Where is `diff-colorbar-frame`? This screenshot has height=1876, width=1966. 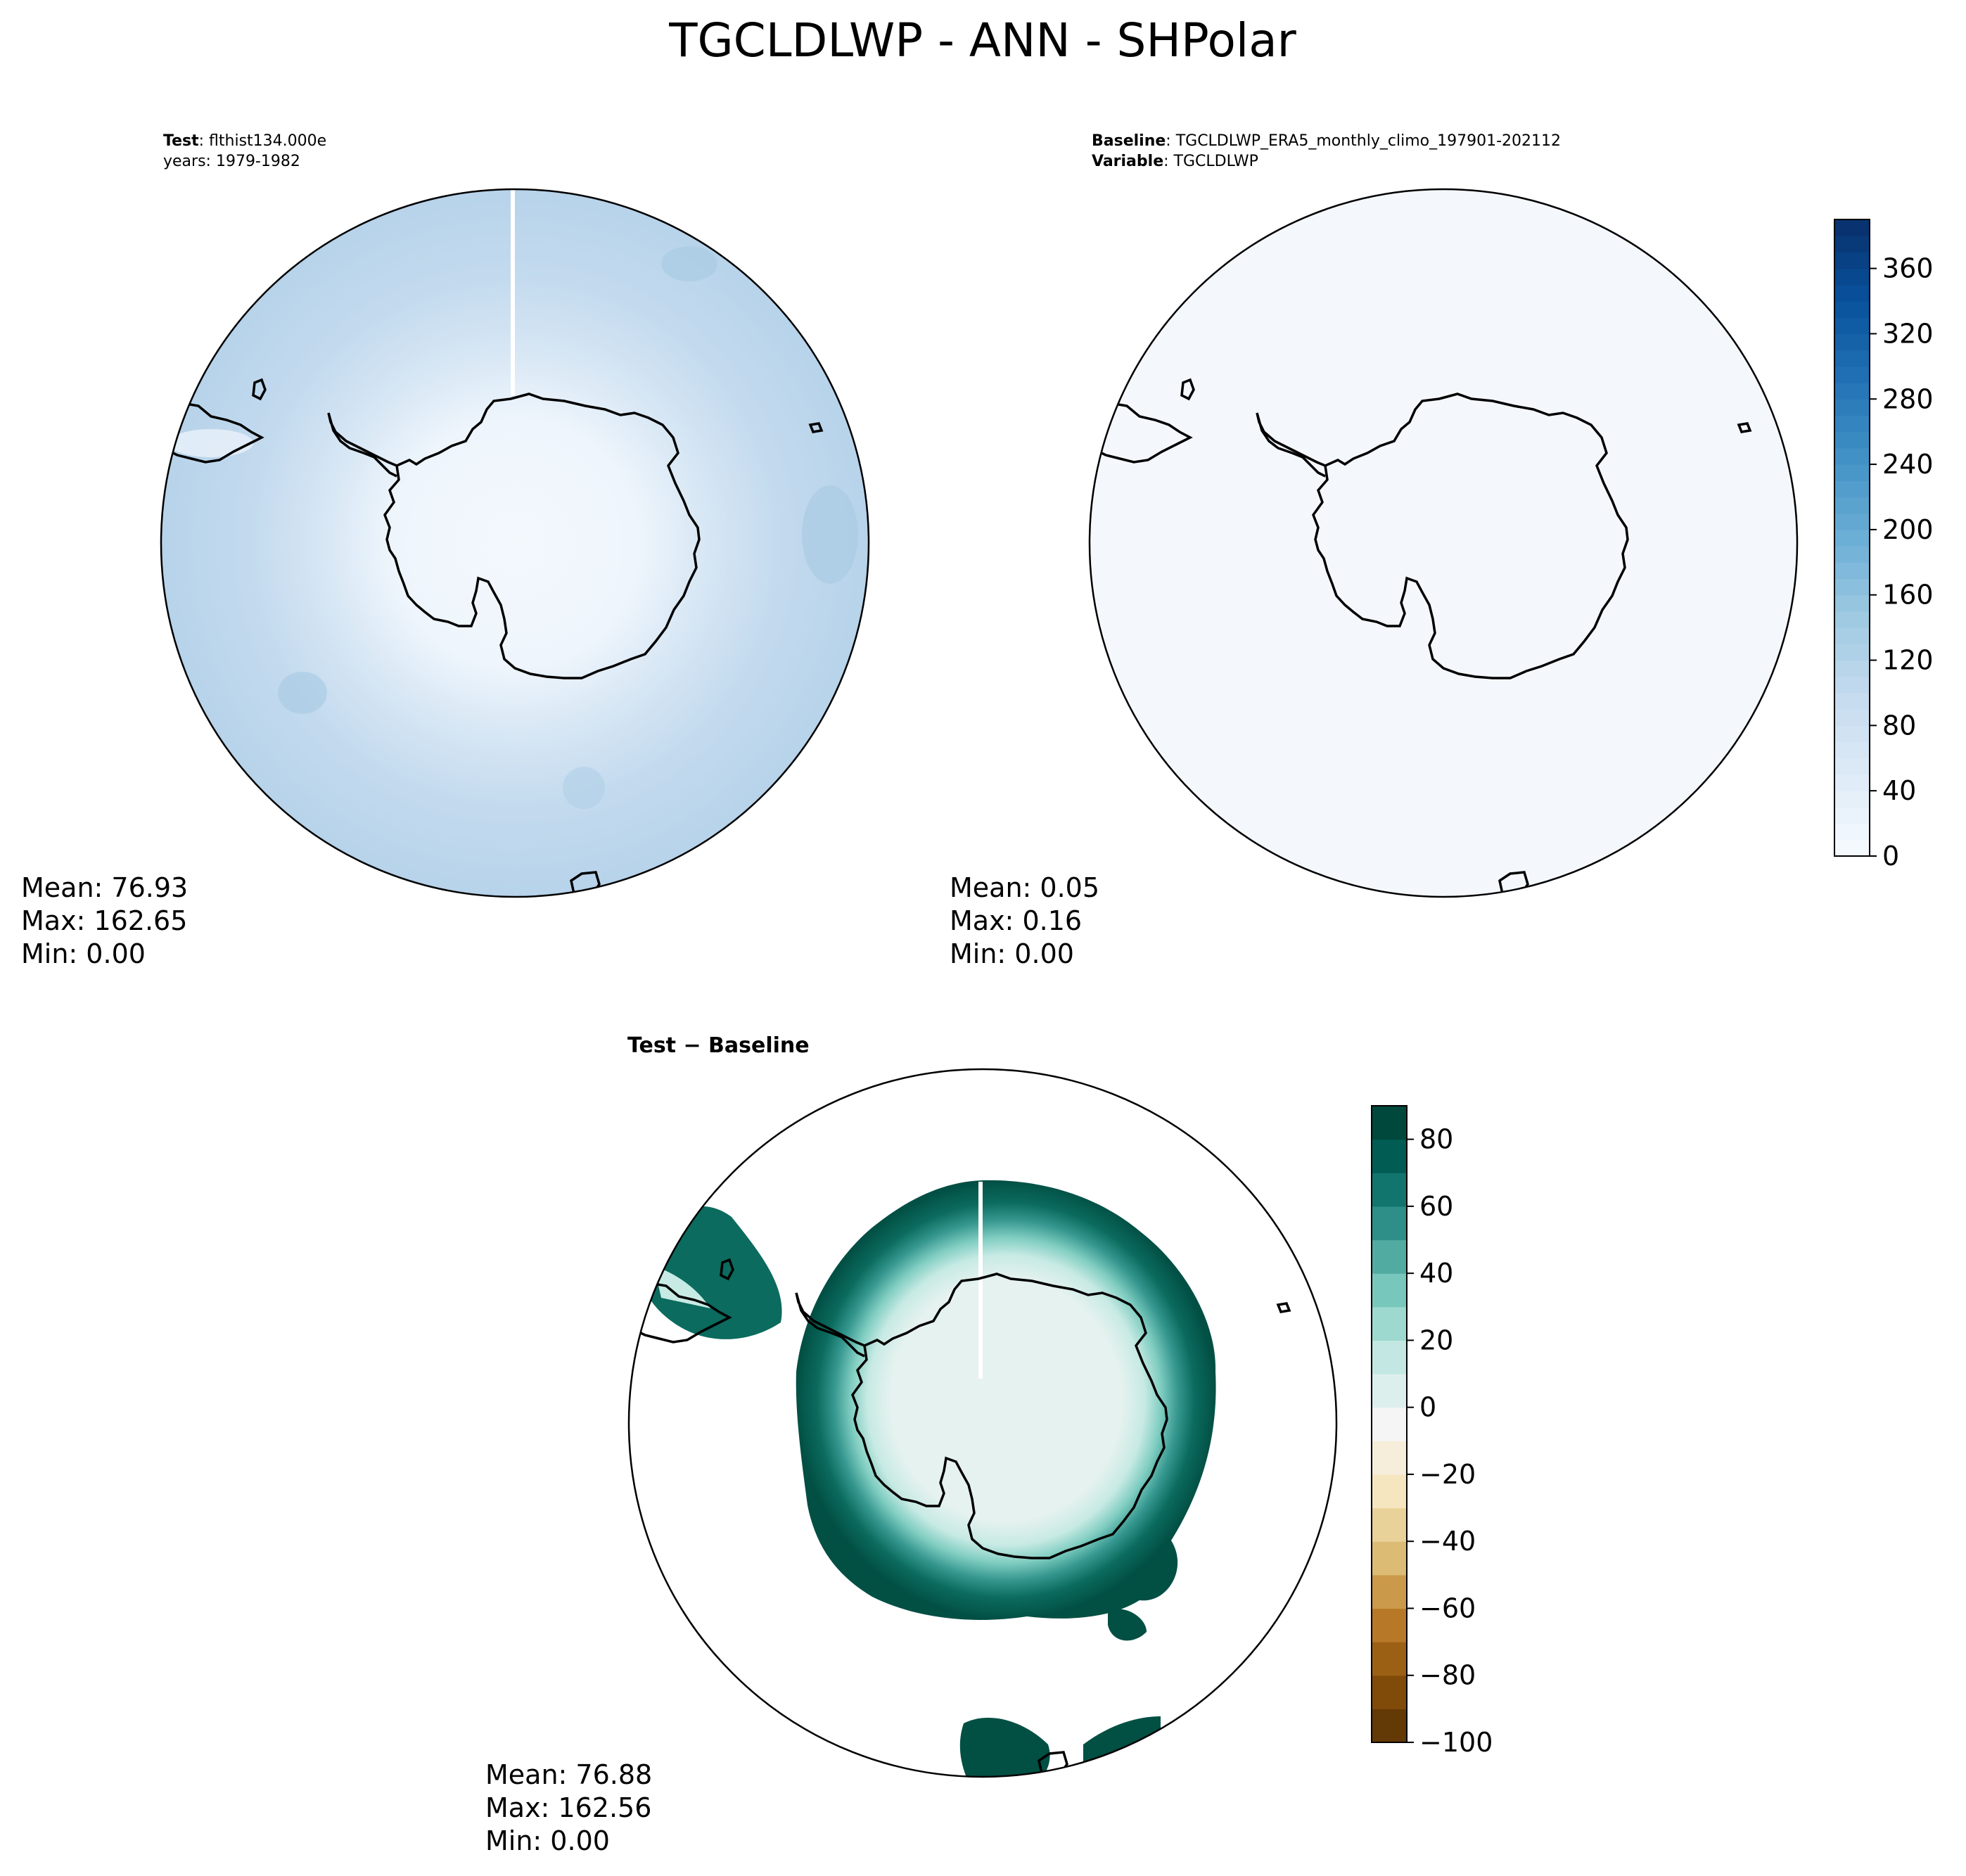 diff-colorbar-frame is located at coordinates (1389, 1424).